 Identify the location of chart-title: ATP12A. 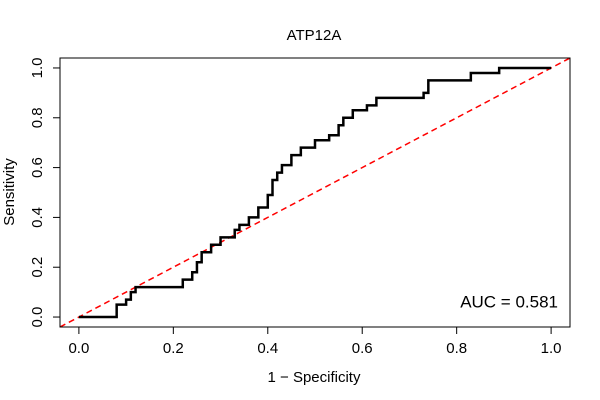
(314, 35).